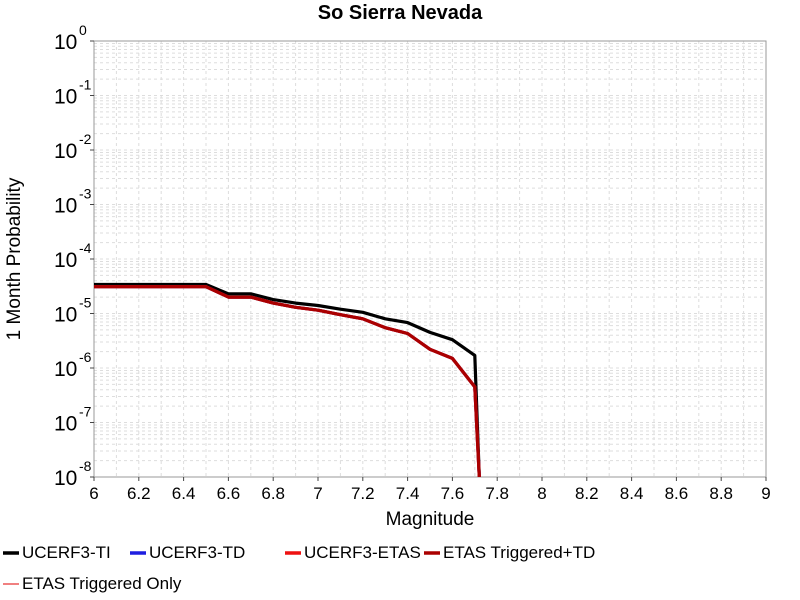 This screenshot has width=800, height=600. I want to click on y-tick-label: 10⁻¹, so click(73, 93).